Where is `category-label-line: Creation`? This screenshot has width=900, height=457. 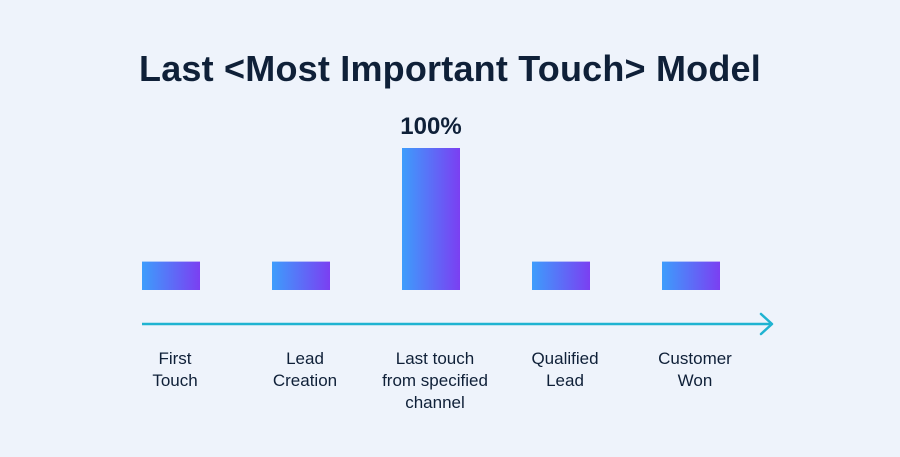 category-label-line: Creation is located at coordinates (305, 380).